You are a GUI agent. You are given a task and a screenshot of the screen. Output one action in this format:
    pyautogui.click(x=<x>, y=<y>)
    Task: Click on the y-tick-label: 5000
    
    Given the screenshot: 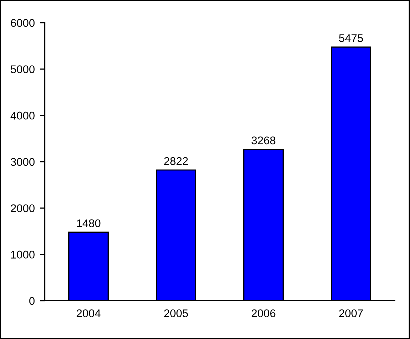 What is the action you would take?
    pyautogui.click(x=23, y=70)
    